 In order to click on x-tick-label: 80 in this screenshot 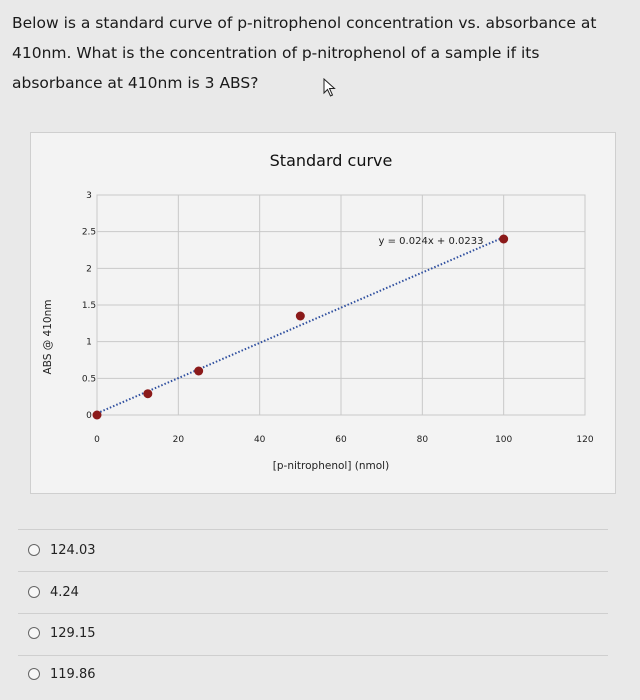, I will do `click(423, 440)`.